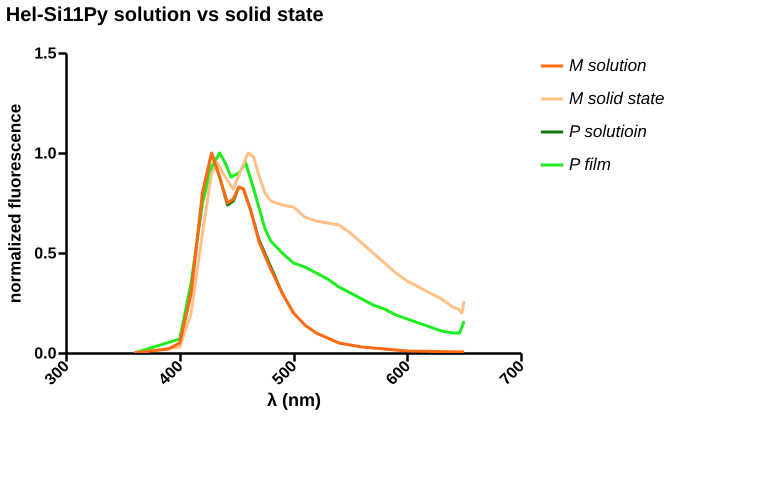 The image size is (763, 492). What do you see at coordinates (398, 373) in the screenshot?
I see `x-tick-label: 600` at bounding box center [398, 373].